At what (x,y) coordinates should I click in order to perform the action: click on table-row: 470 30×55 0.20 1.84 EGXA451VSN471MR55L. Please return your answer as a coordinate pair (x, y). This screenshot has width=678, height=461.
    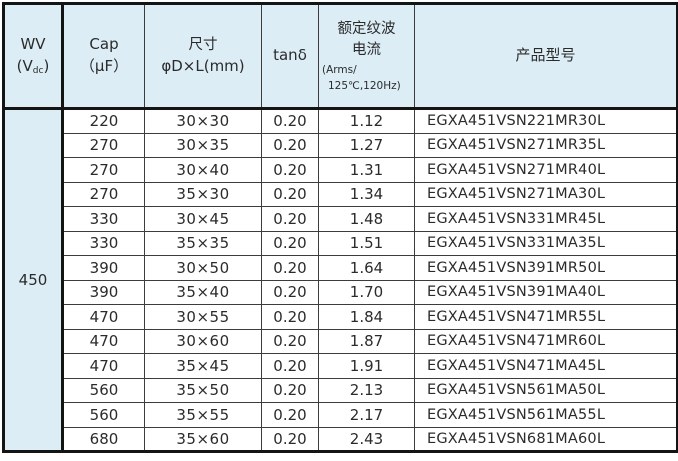
    Looking at the image, I should click on (340, 317).